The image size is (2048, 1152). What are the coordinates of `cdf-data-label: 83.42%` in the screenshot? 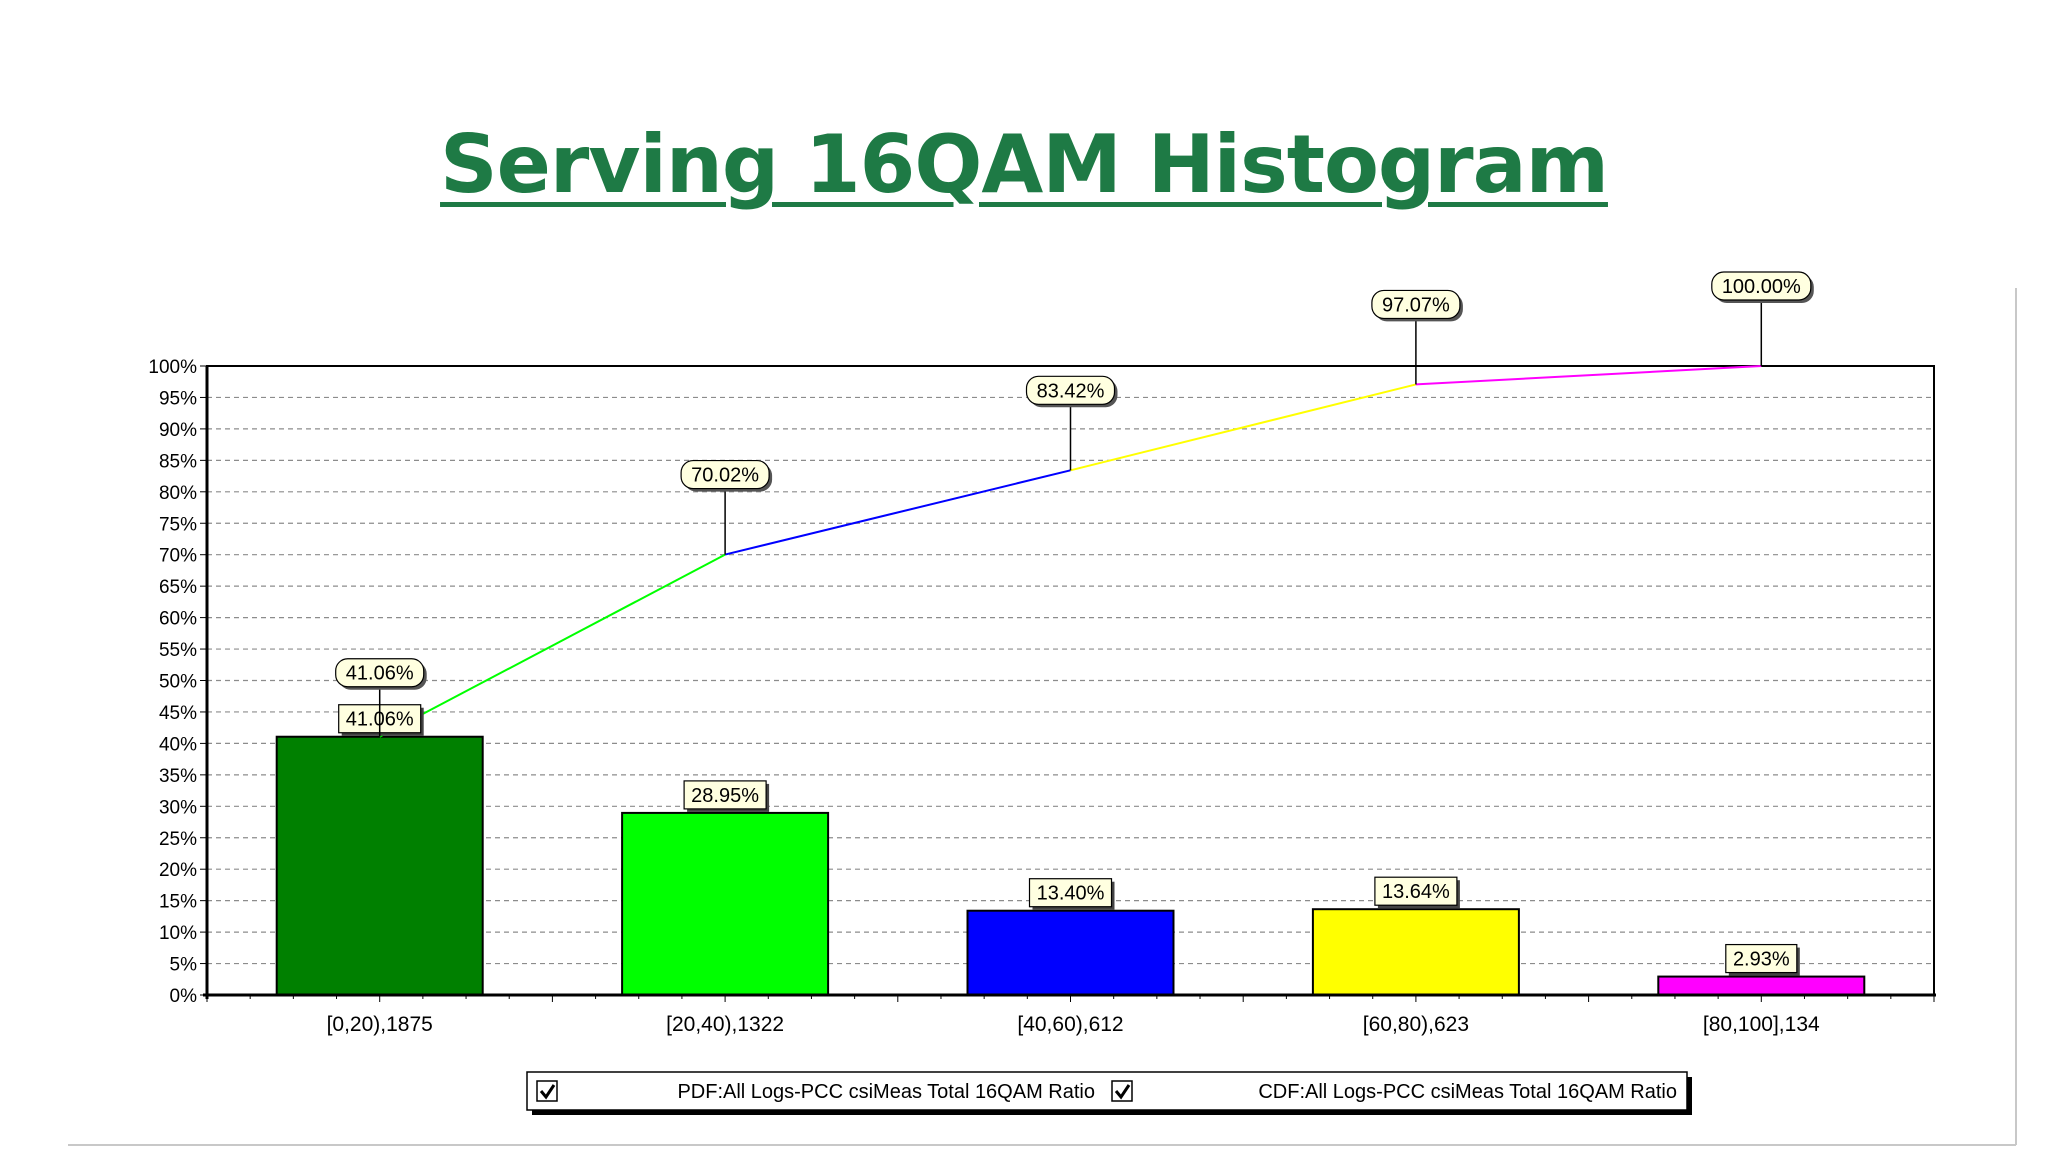 It's located at (1071, 391).